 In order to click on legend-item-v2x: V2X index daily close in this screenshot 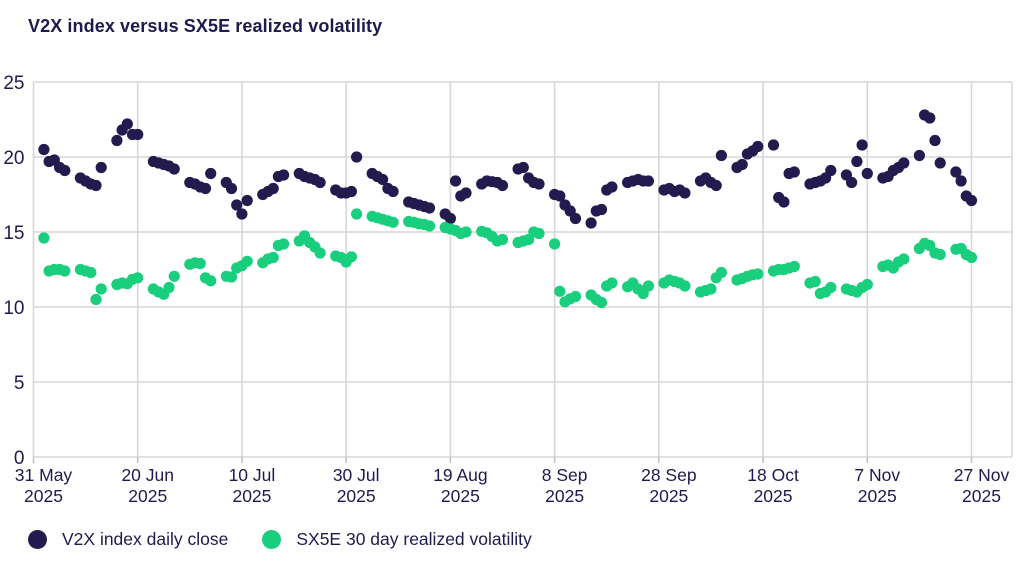, I will do `click(128, 539)`.